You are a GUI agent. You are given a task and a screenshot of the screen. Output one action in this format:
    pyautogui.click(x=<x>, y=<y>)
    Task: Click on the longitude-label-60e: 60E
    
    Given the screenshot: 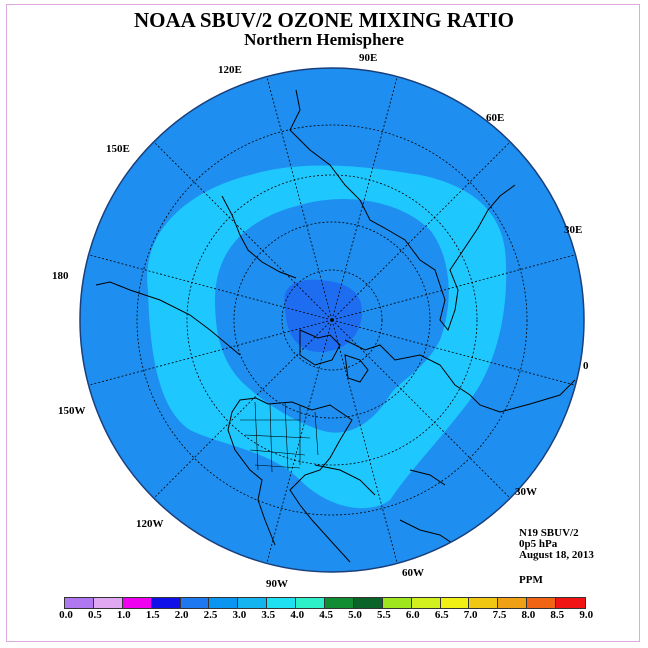 What is the action you would take?
    pyautogui.click(x=495, y=118)
    